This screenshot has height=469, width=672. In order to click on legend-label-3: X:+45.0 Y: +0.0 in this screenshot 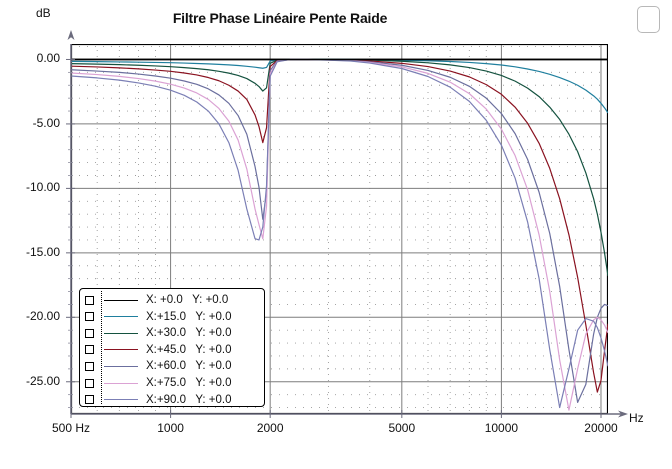, I will do `click(189, 349)`.